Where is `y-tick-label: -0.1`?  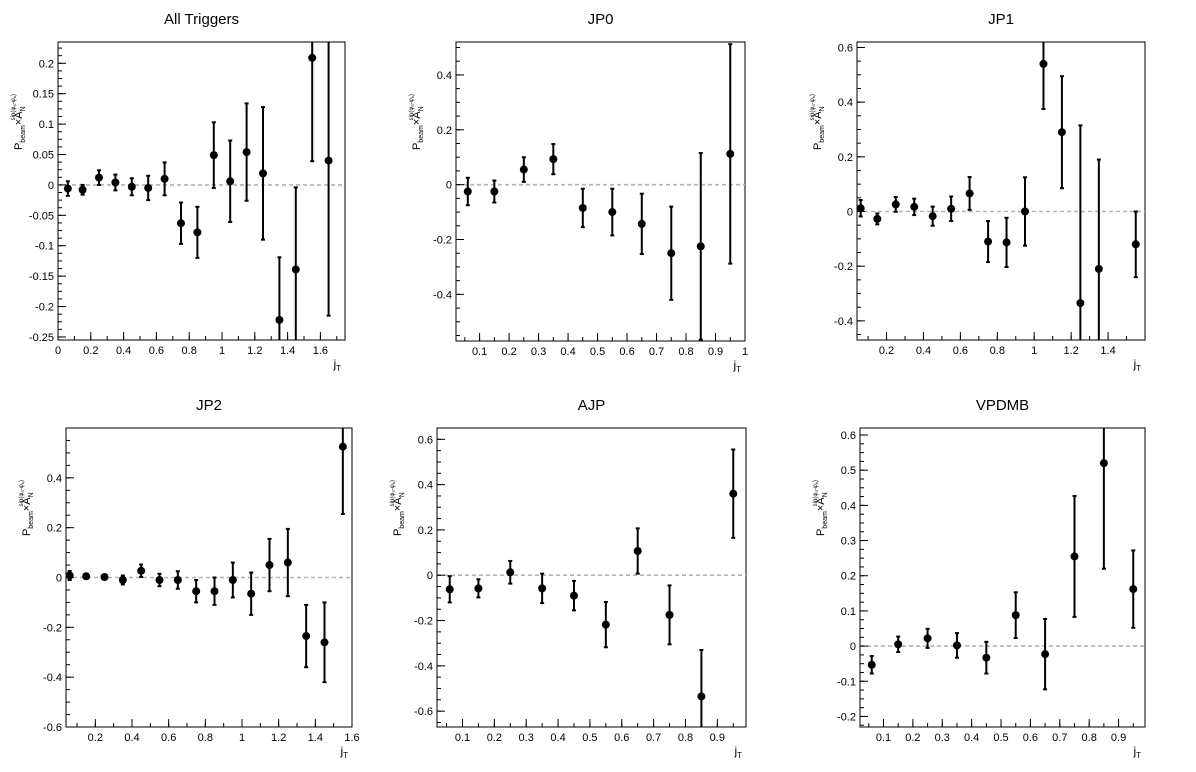 y-tick-label: -0.1 is located at coordinates (846, 682).